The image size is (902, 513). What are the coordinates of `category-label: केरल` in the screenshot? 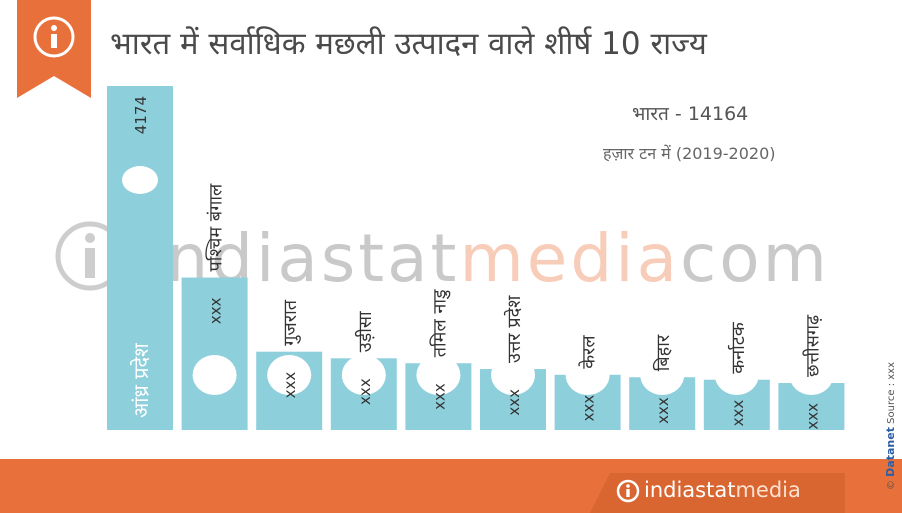 It's located at (589, 352).